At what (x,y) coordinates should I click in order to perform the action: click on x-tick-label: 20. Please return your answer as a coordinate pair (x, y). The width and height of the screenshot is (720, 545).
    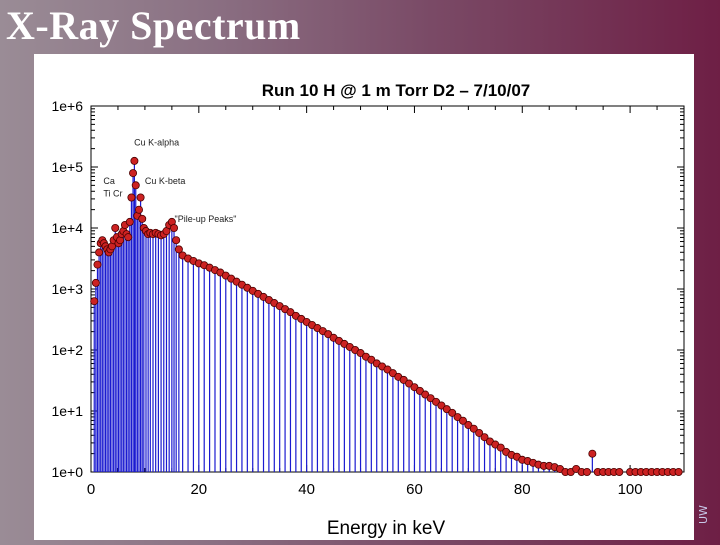
    Looking at the image, I should click on (198, 489).